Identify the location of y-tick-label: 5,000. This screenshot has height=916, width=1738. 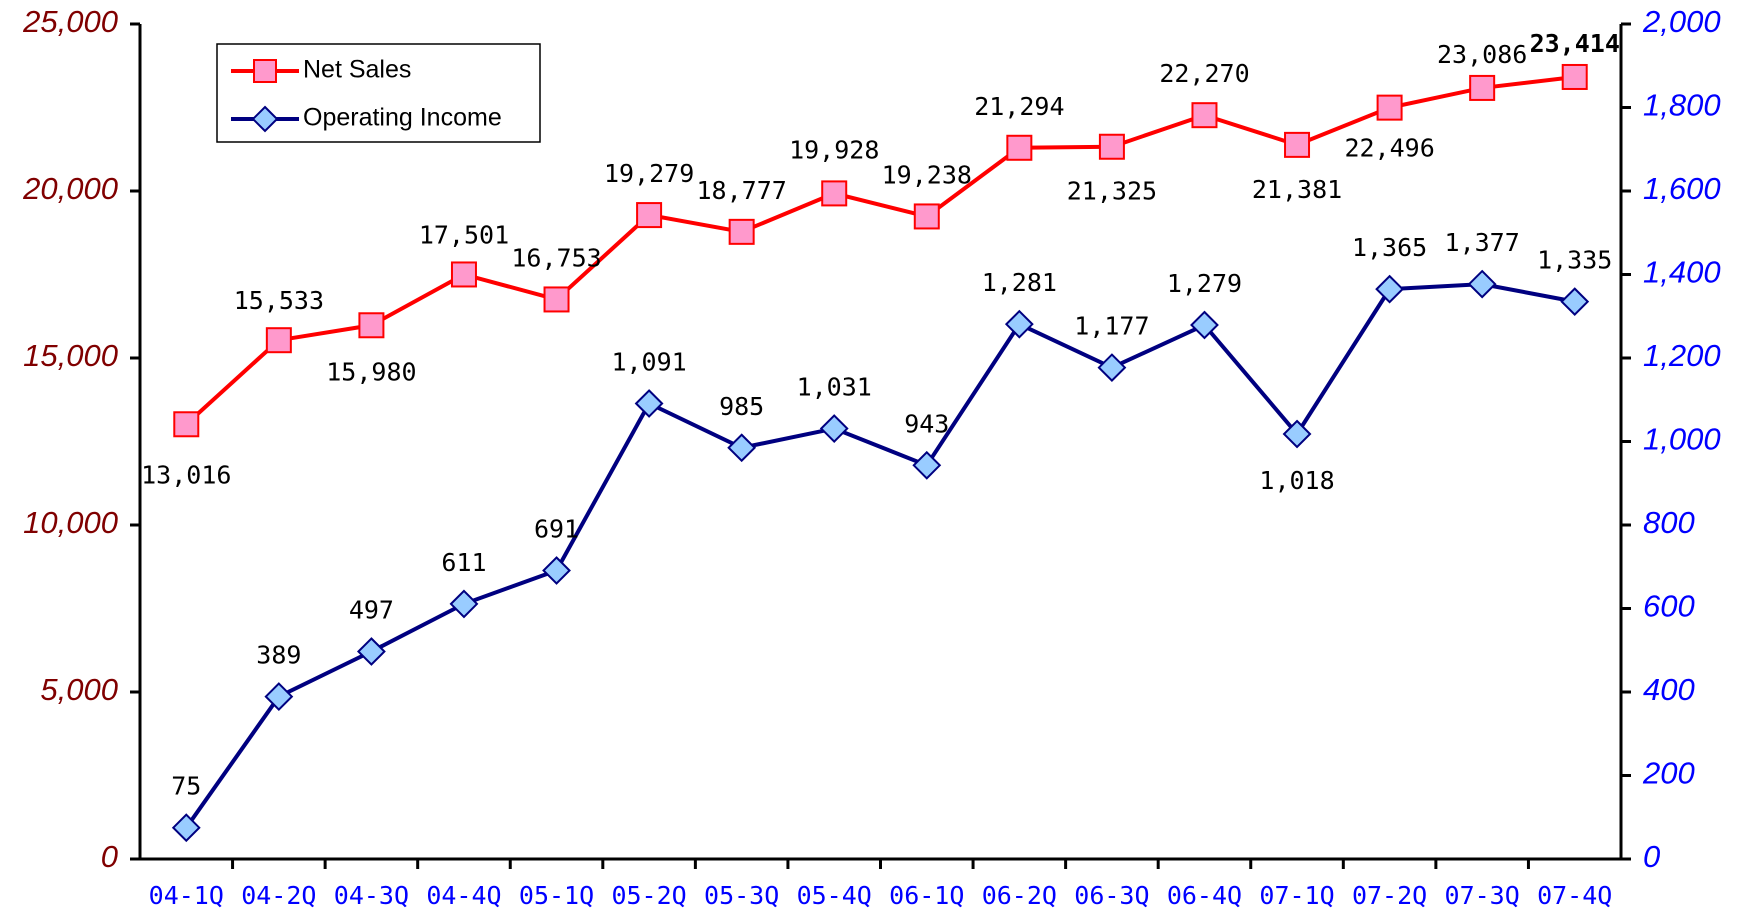
(79, 689).